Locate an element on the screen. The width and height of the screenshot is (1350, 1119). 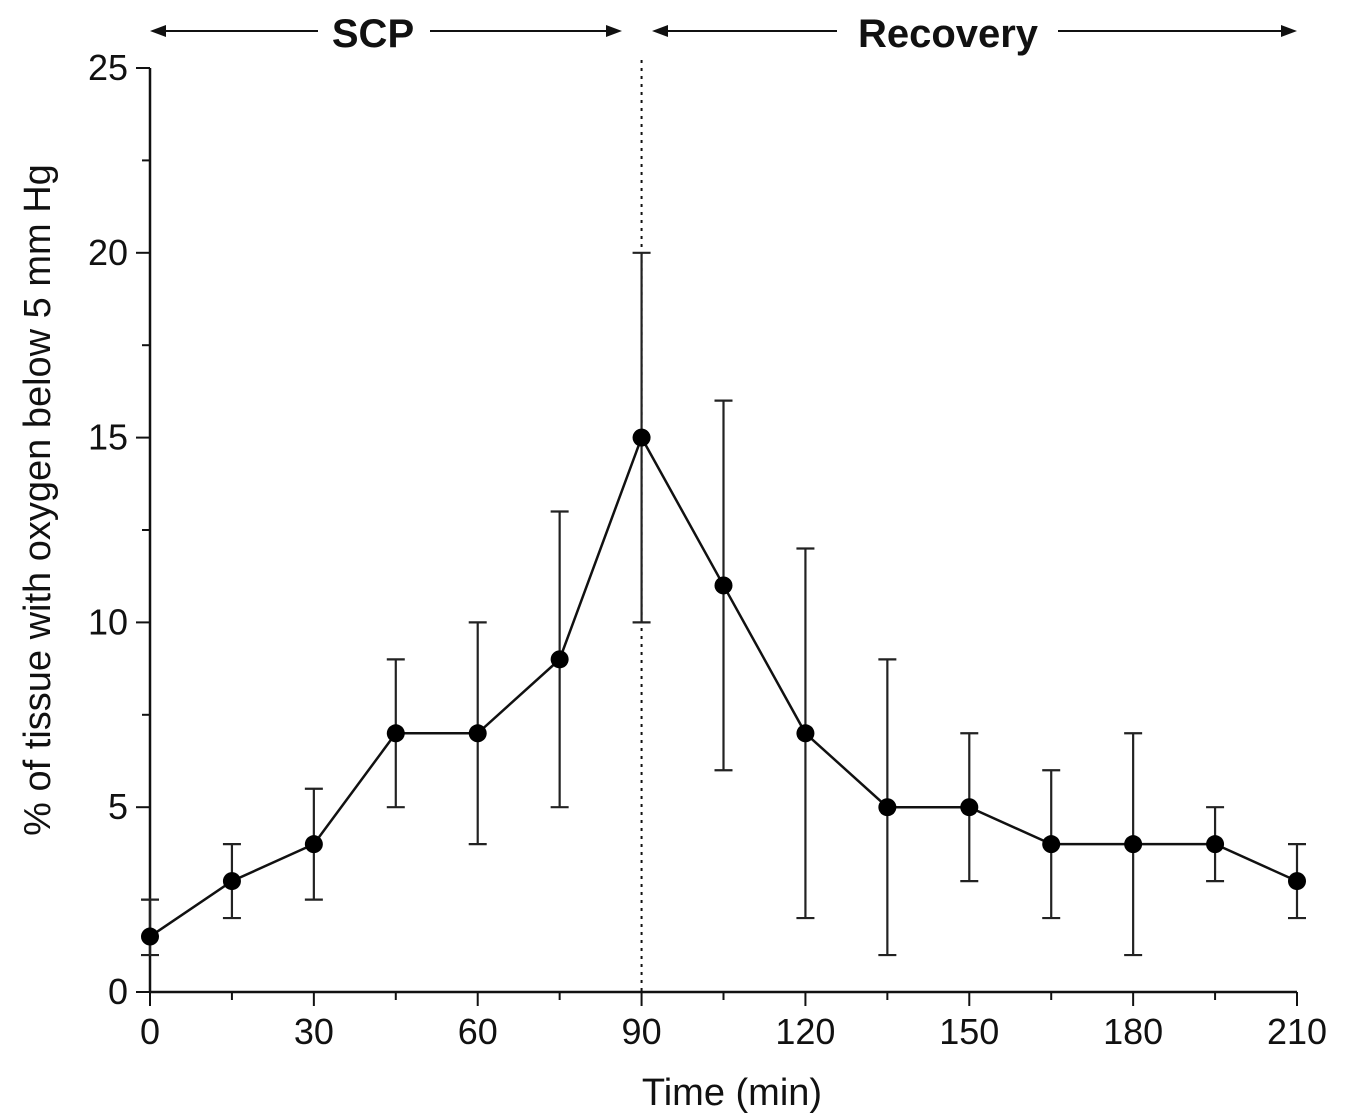
y-tick-label: 15 is located at coordinates (108, 437).